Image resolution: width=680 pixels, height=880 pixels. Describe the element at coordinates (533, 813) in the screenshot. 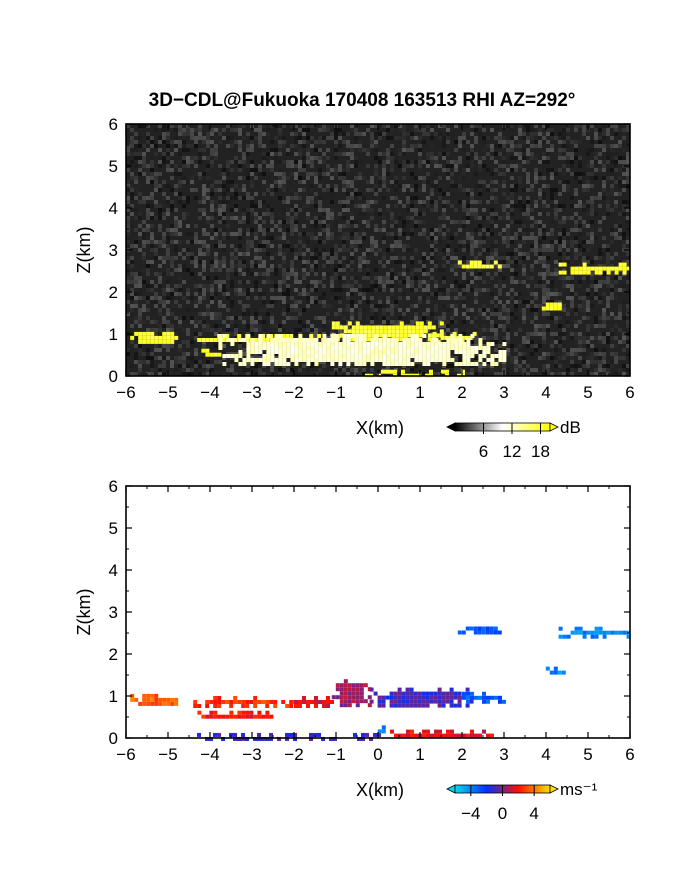

I see `colorbar-tick-label: 4` at that location.